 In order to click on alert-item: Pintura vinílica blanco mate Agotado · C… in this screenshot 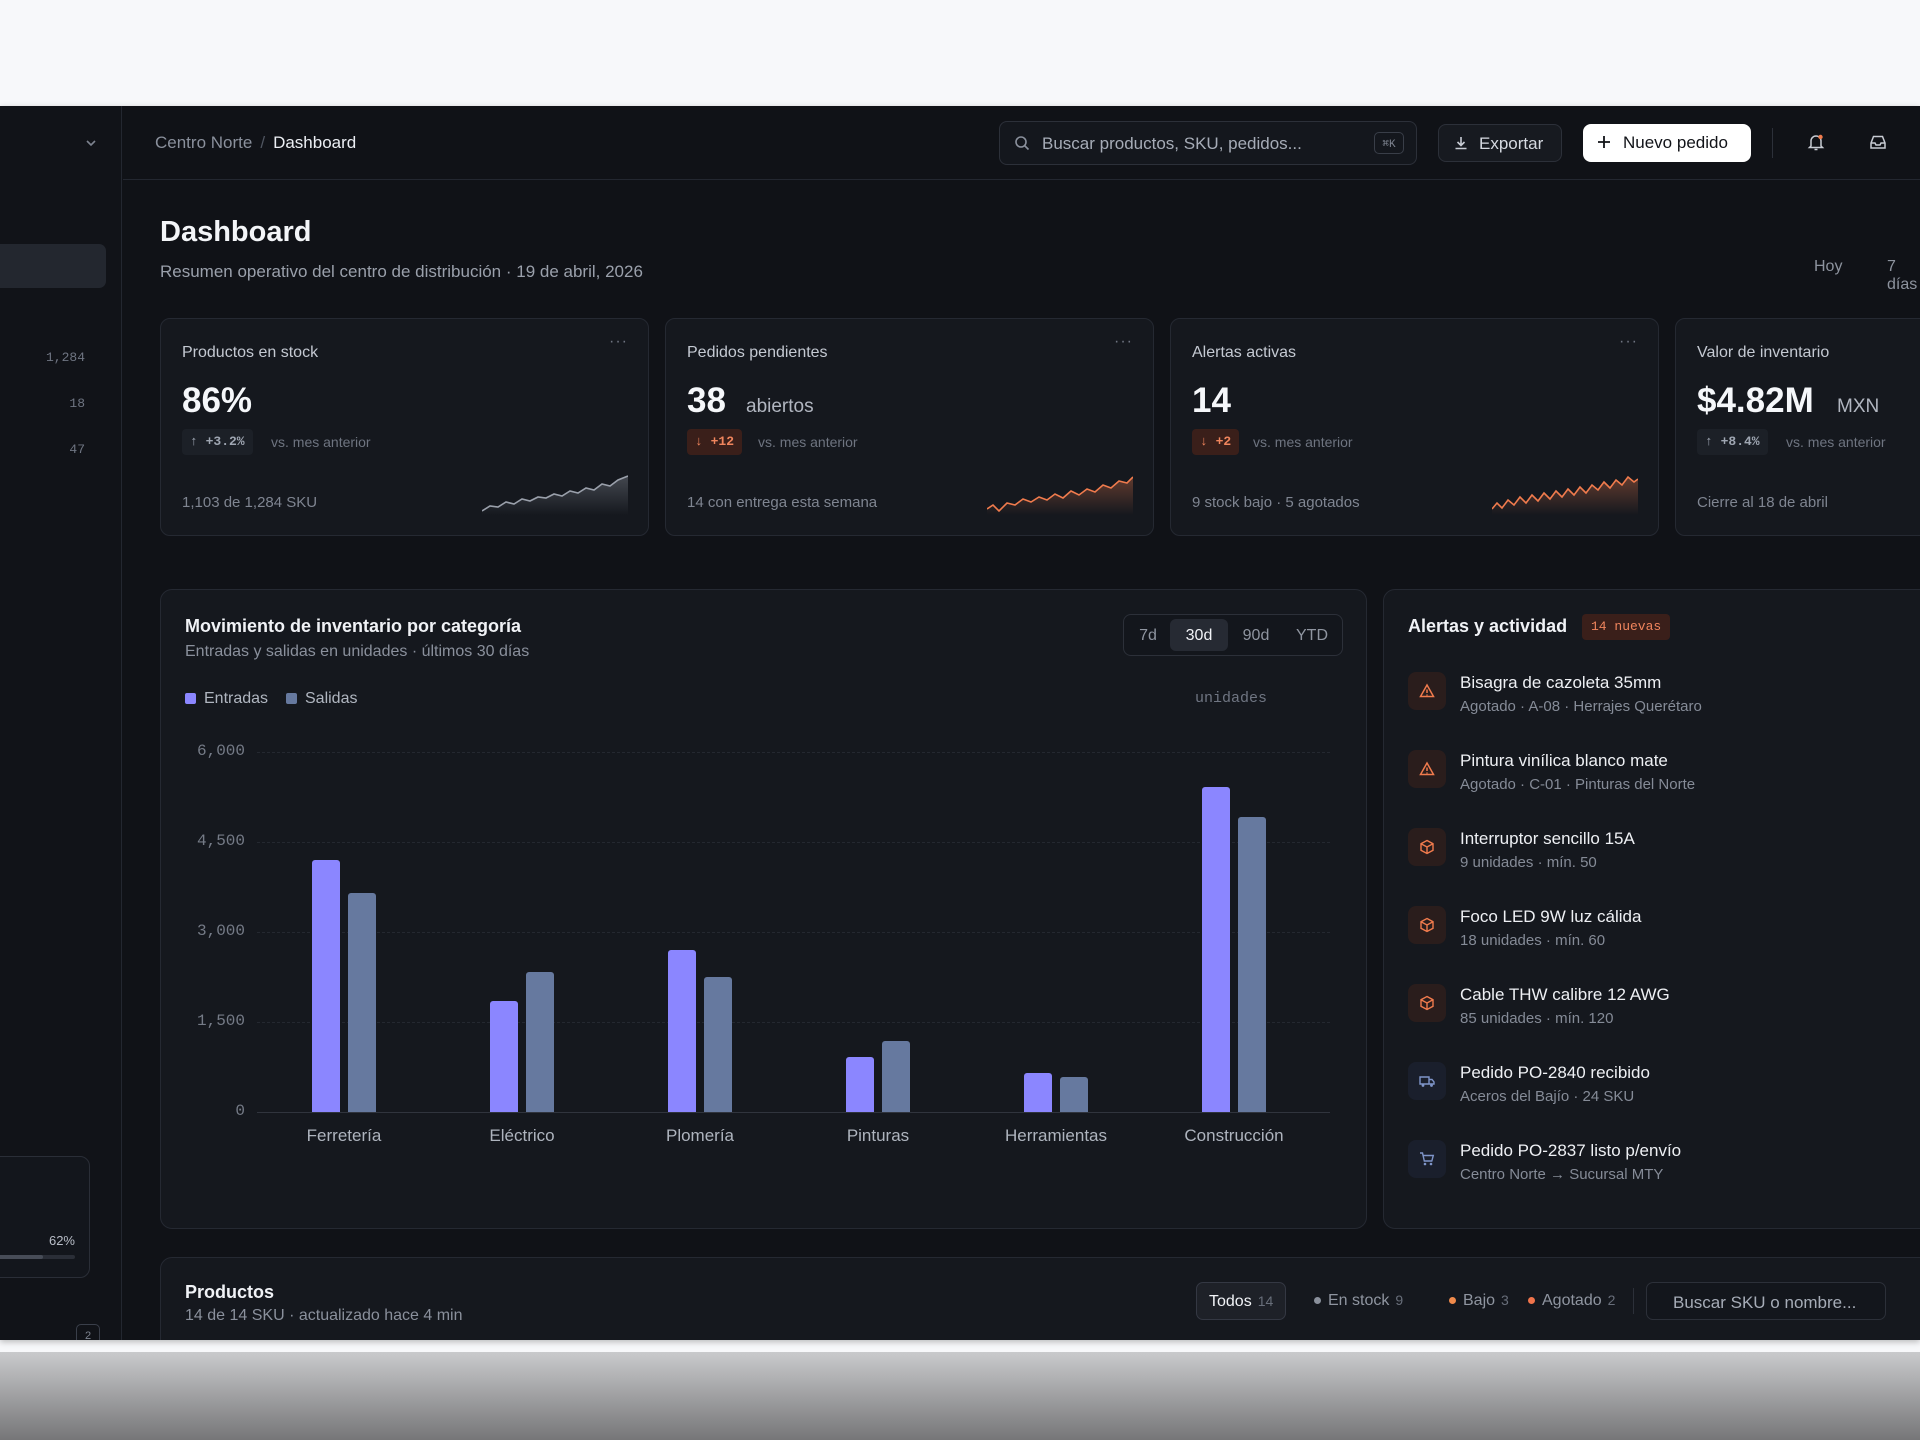, I will do `click(1638, 778)`.